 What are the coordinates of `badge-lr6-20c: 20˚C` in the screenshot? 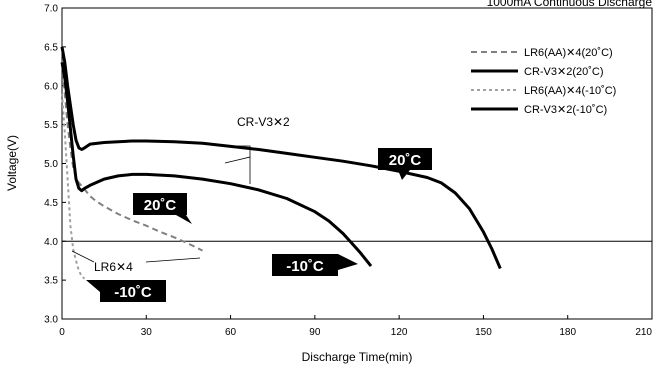 It's located at (162, 208).